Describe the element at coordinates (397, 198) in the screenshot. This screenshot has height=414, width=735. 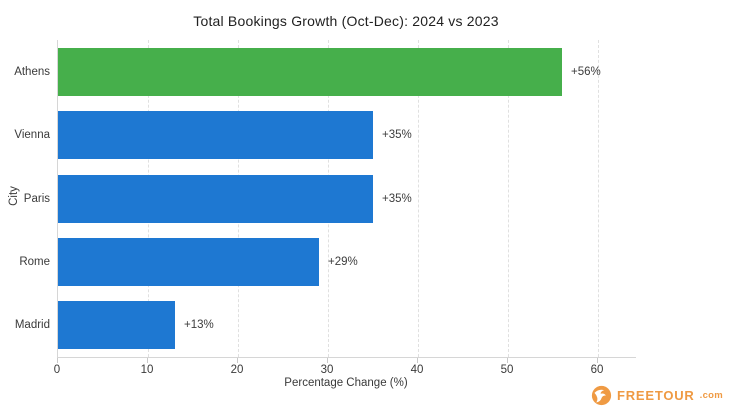
I see `value-label-paris: +35%` at that location.